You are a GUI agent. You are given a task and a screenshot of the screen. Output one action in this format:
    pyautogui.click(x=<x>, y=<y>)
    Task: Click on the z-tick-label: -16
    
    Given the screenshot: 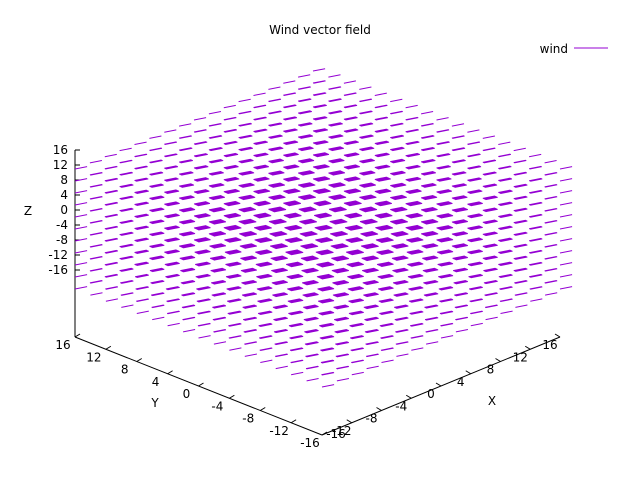 What is the action you would take?
    pyautogui.click(x=58, y=270)
    